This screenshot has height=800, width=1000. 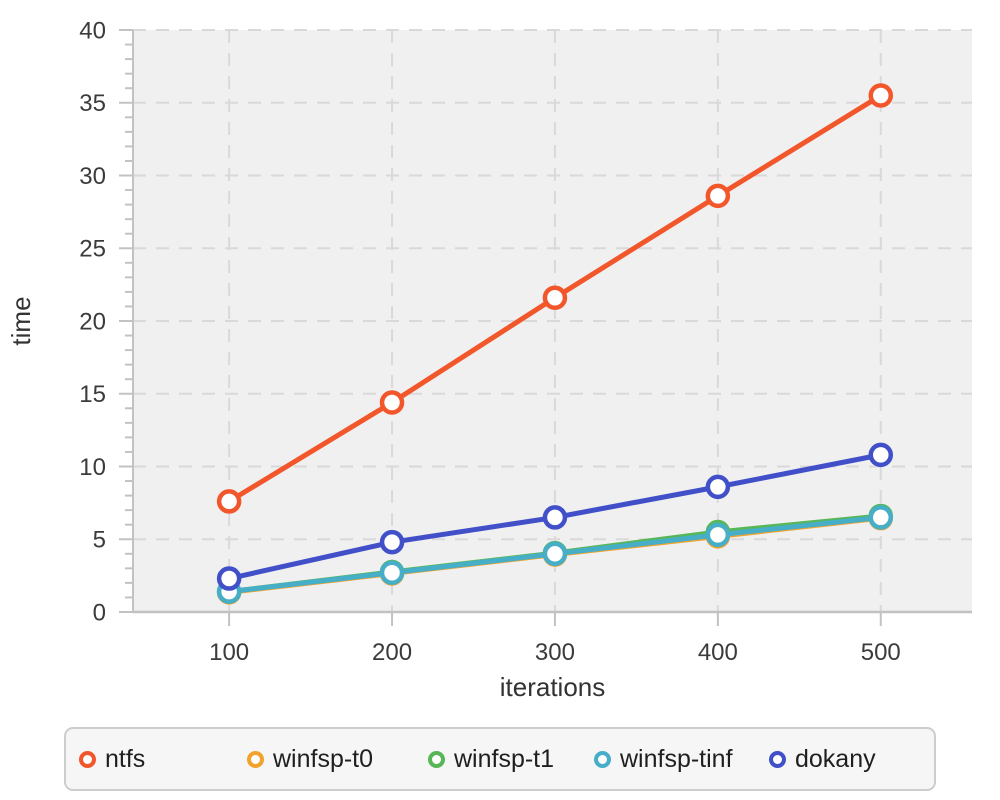 I want to click on ntfs-series-marker-icon, so click(x=87, y=759).